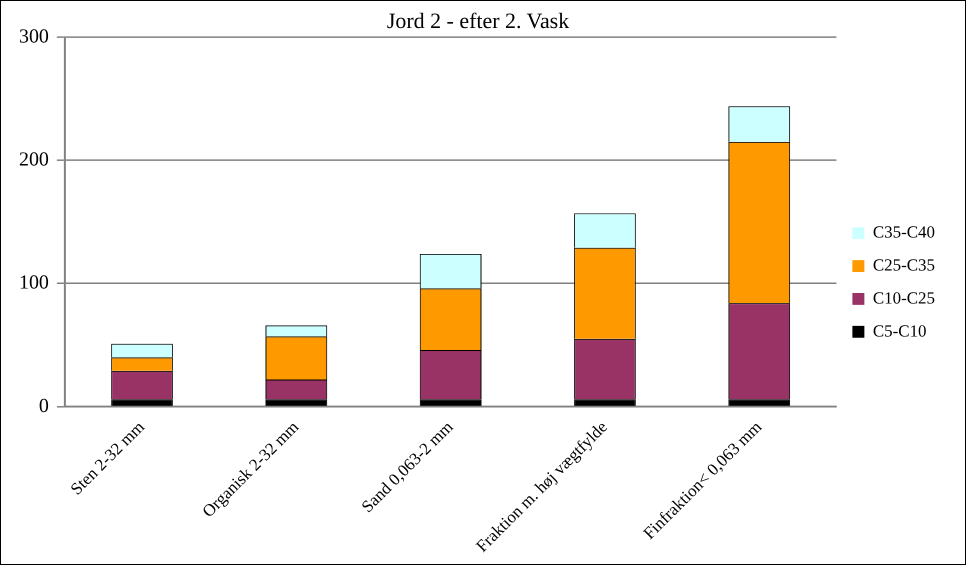 This screenshot has width=966, height=565. Describe the element at coordinates (33, 283) in the screenshot. I see `y-tick-label: 100` at that location.